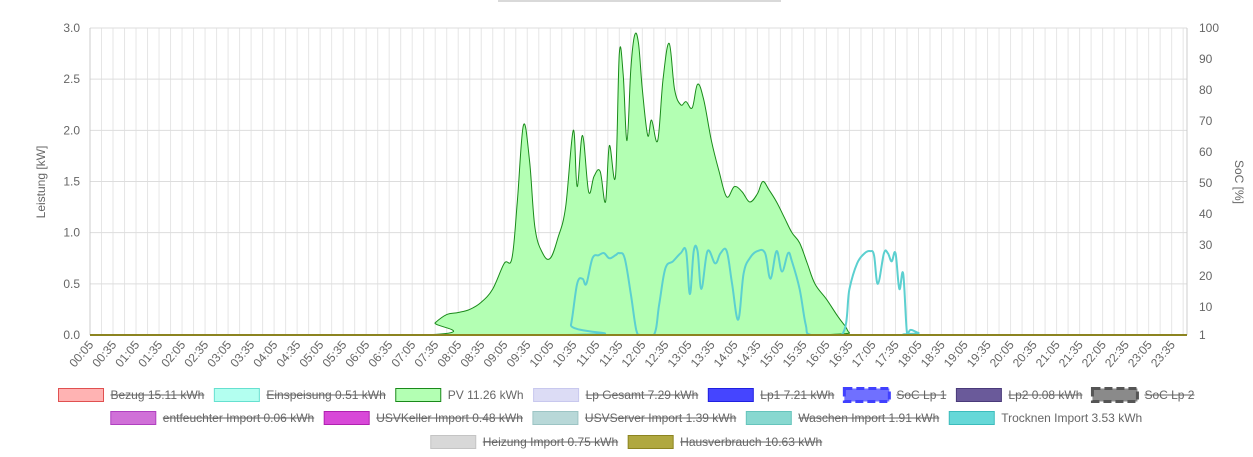  Describe the element at coordinates (71, 335) in the screenshot. I see `y-left-tick-label: 0.0` at that location.